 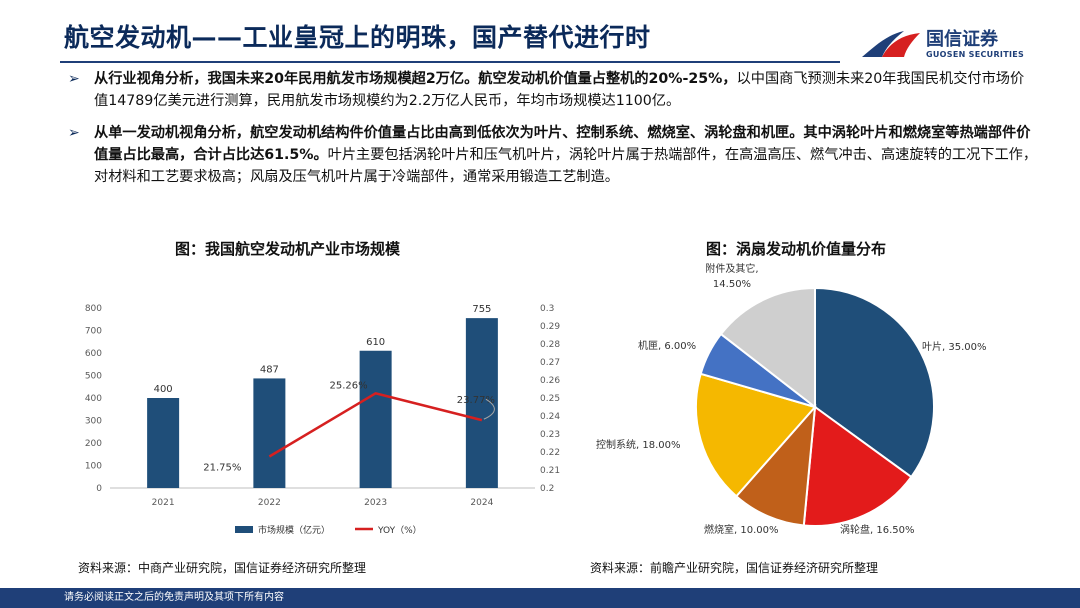 I want to click on y-right-tick-label: 0.27, so click(x=550, y=363).